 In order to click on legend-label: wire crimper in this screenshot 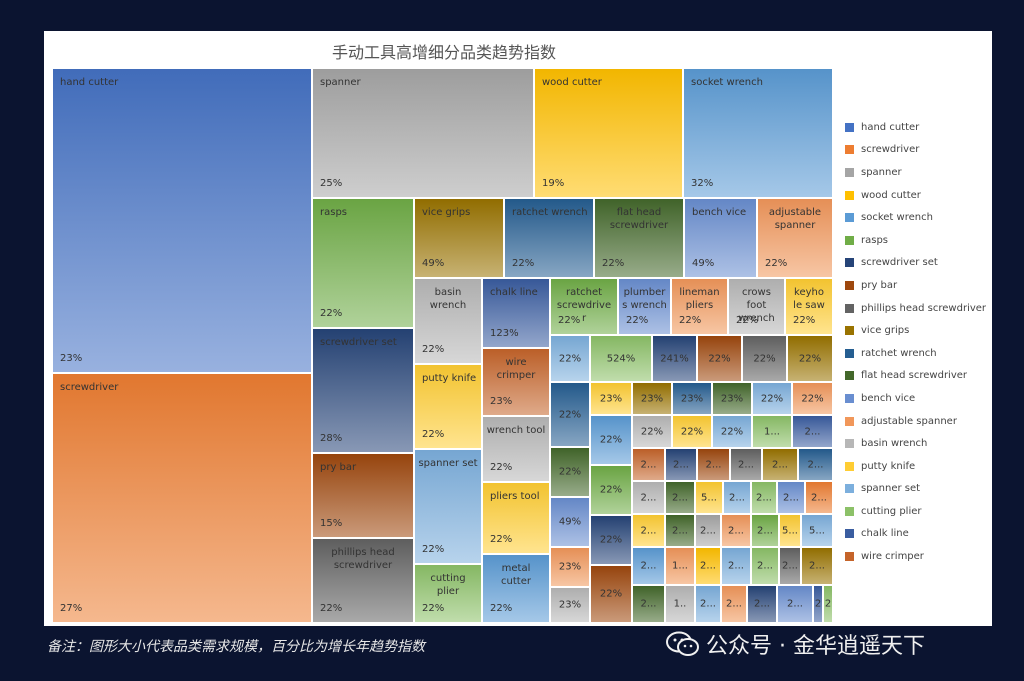, I will do `click(892, 557)`.